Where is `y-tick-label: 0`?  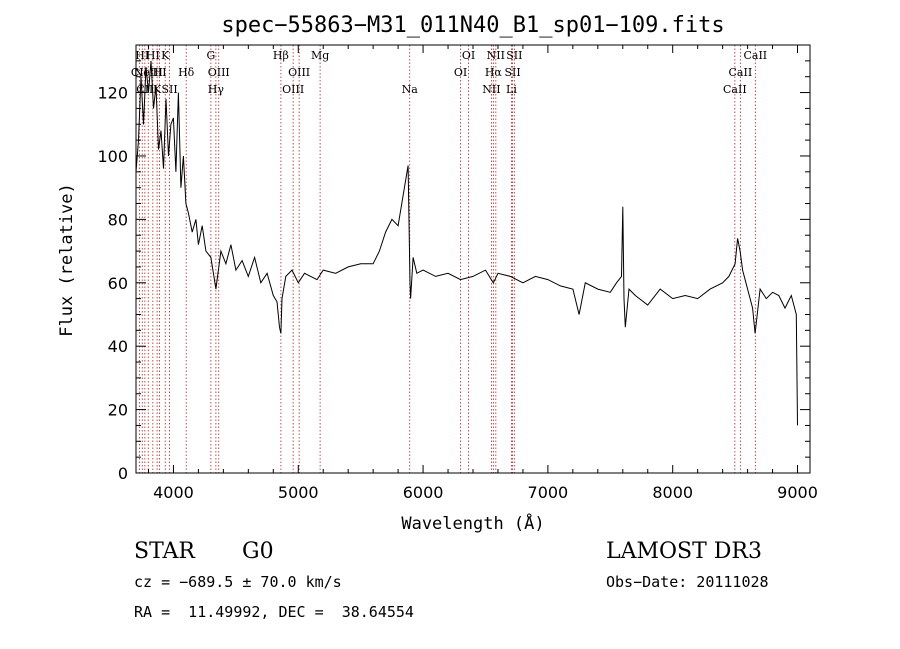
y-tick-label: 0 is located at coordinates (123, 473).